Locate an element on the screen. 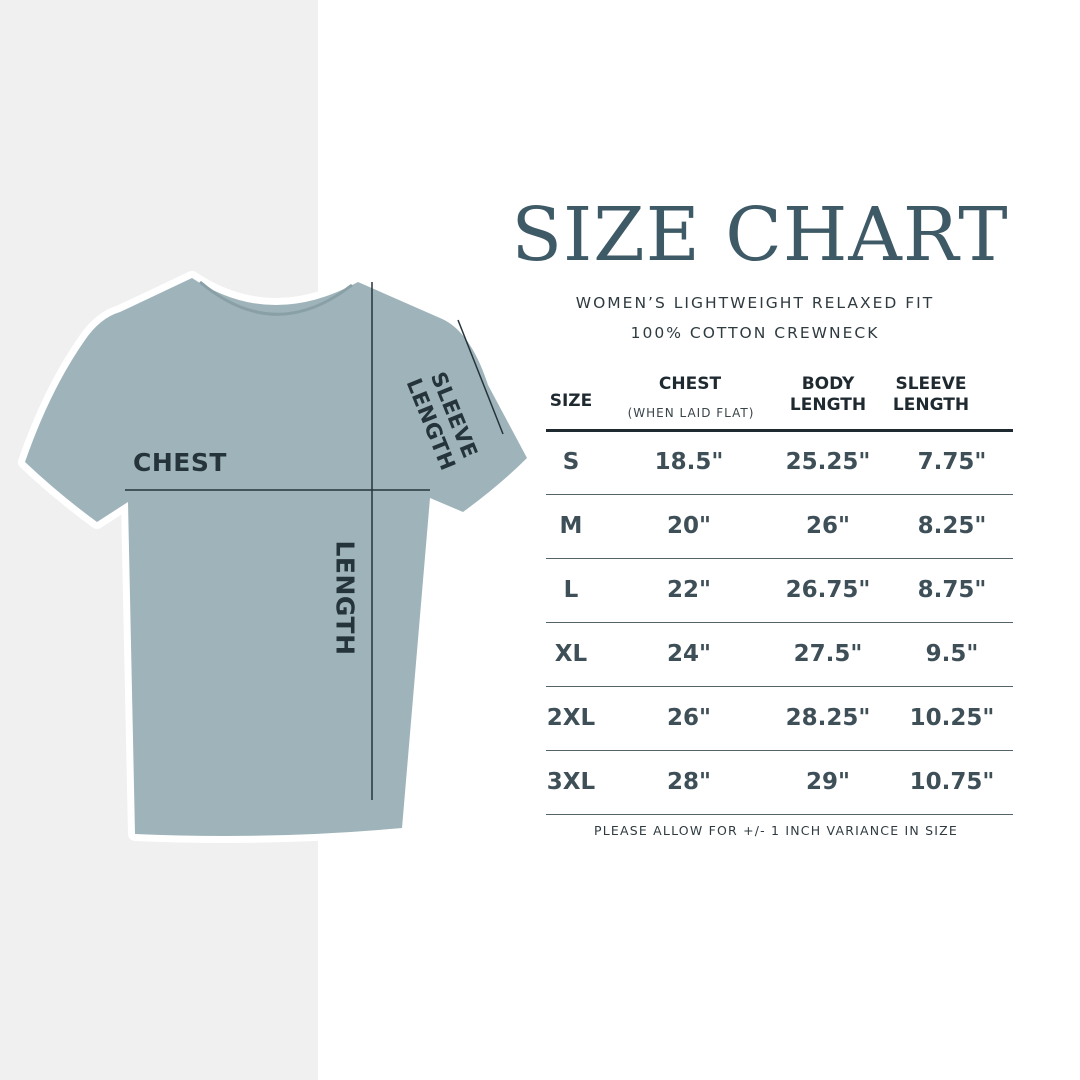 Image resolution: width=1080 pixels, height=1080 pixels. cell-chest: 18.5" is located at coordinates (689, 462).